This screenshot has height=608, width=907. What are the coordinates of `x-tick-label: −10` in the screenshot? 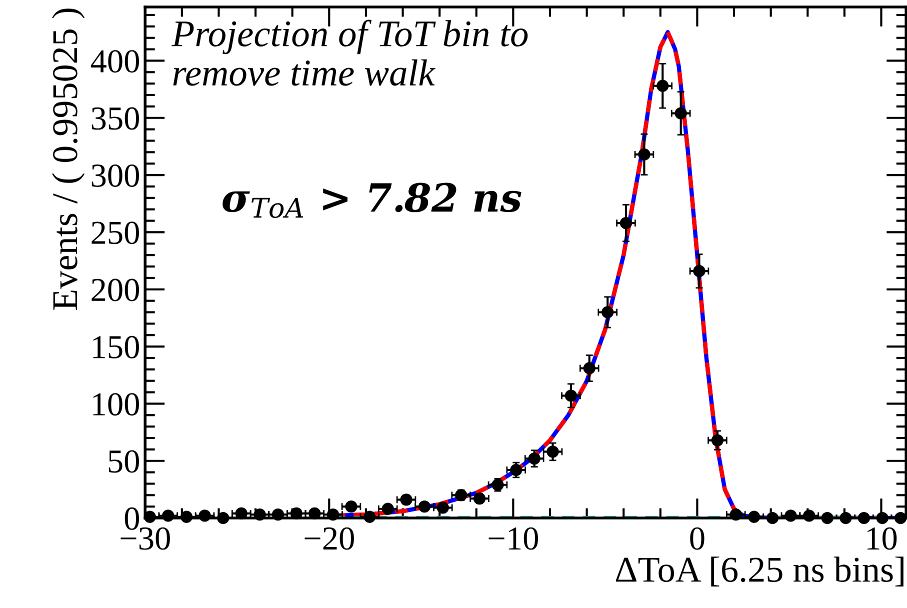 It's located at (513, 538).